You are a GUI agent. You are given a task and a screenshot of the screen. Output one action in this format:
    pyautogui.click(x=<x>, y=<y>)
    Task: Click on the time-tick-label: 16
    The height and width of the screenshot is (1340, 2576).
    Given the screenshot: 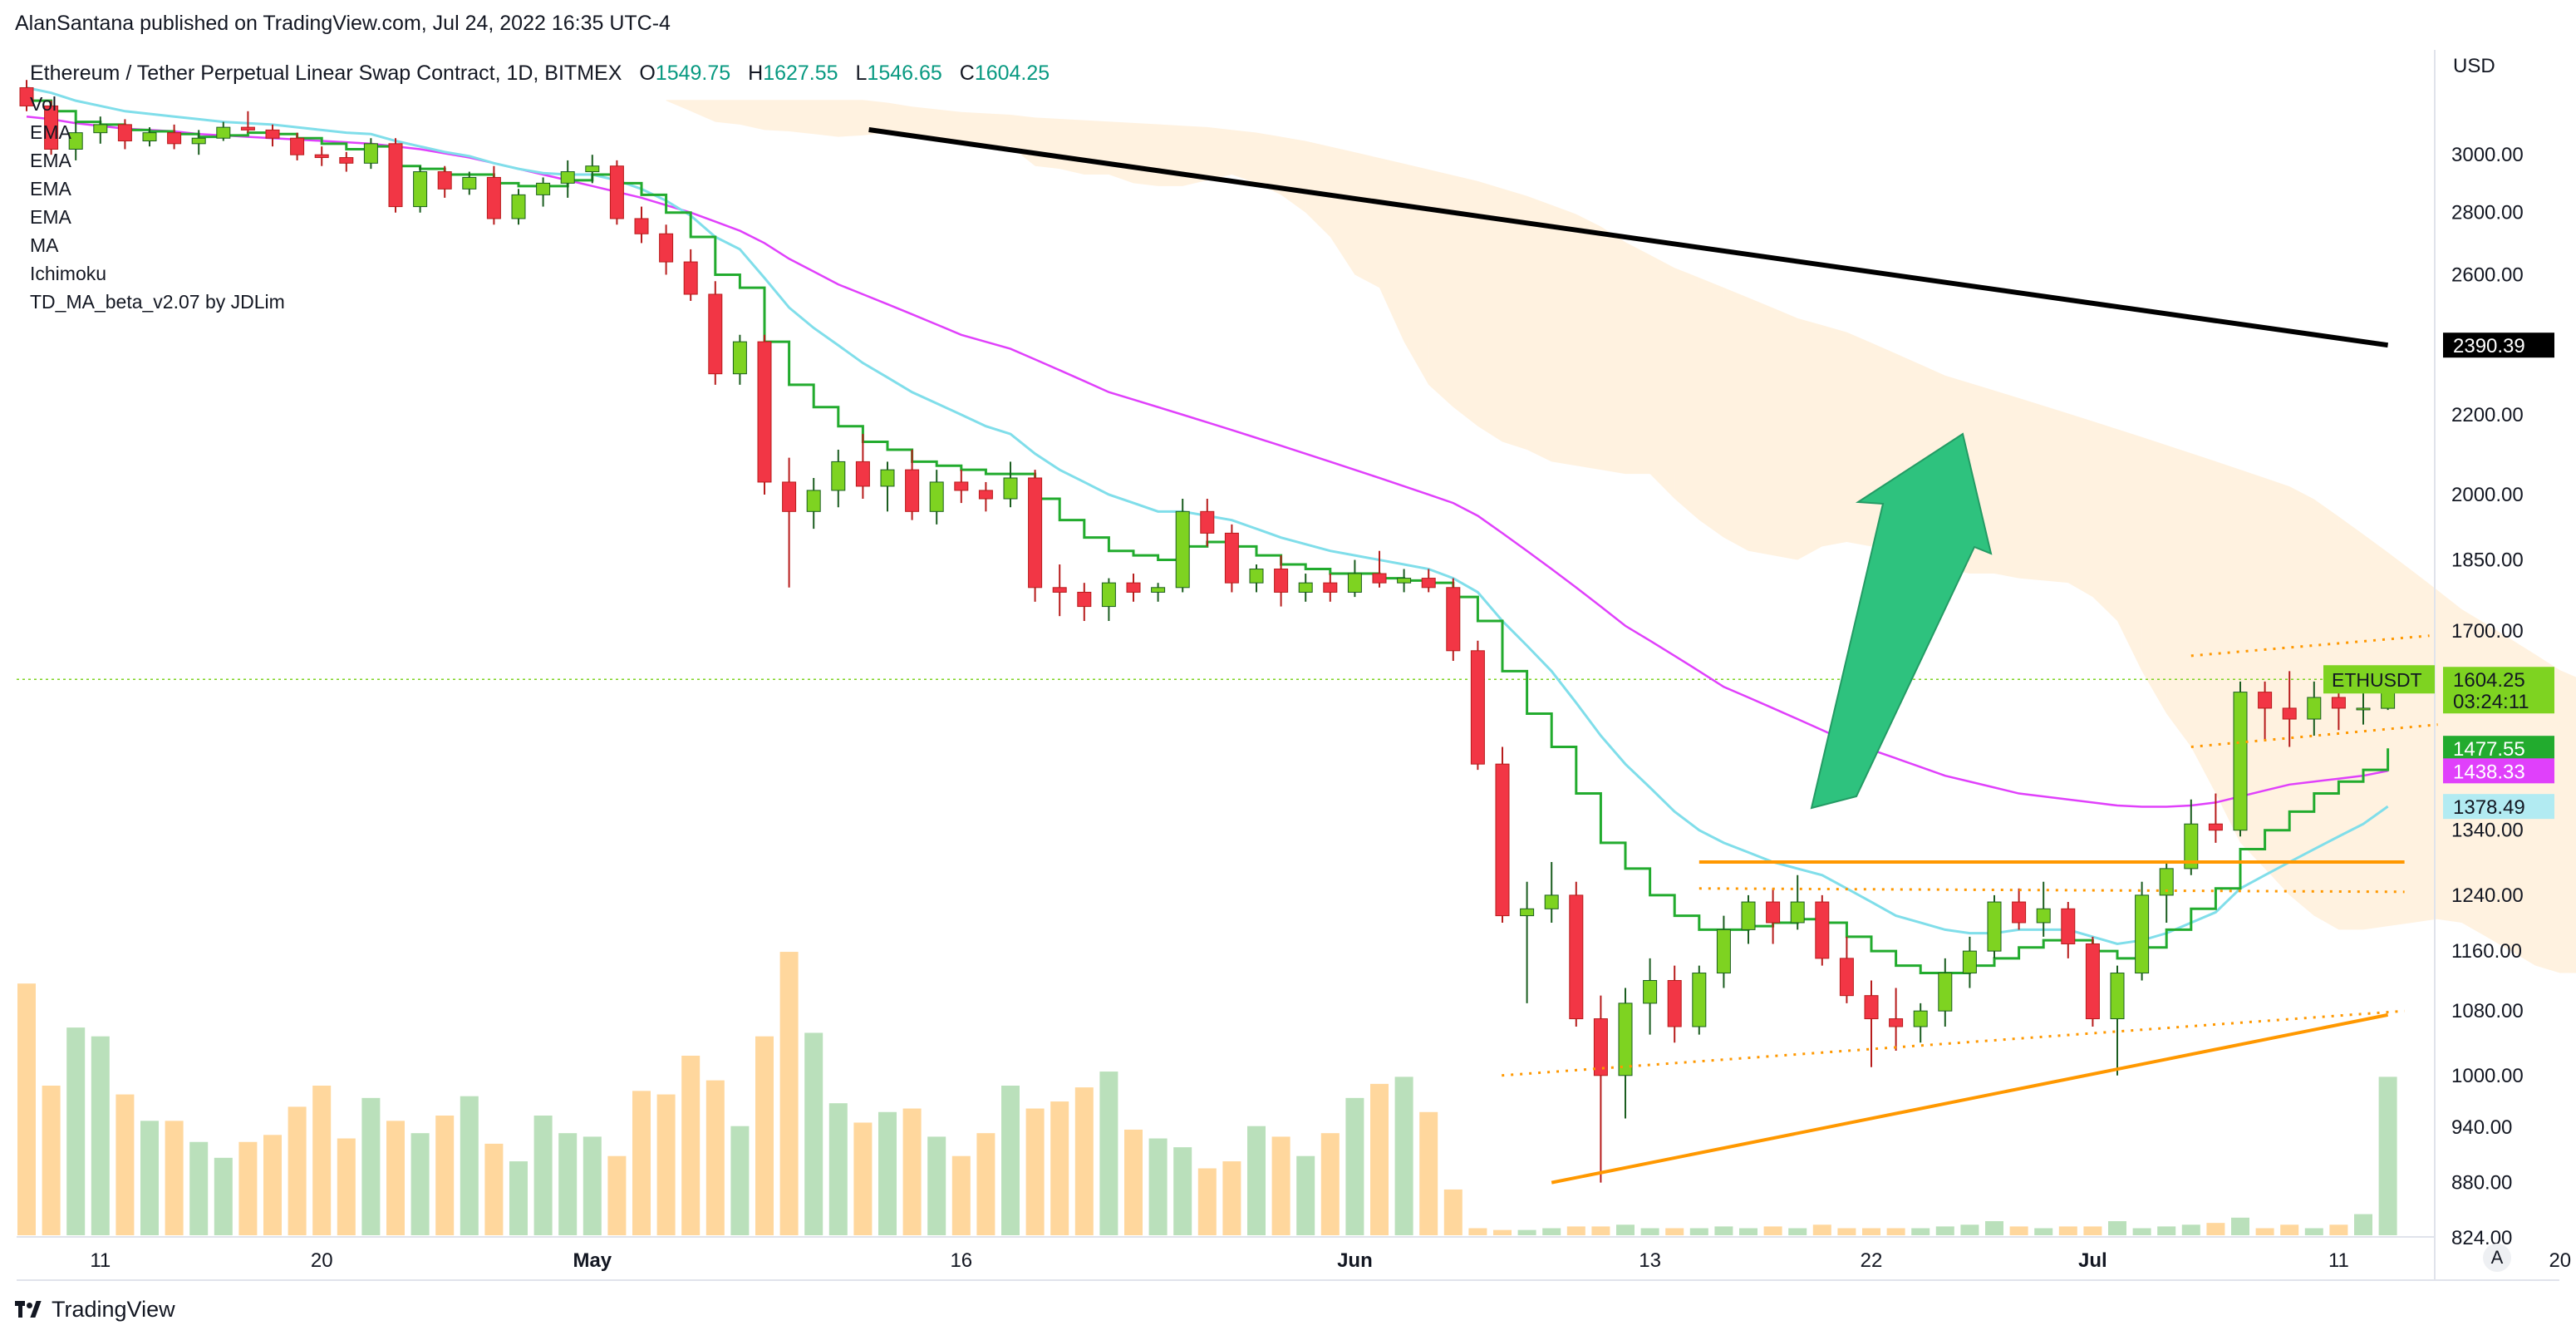 What is the action you would take?
    pyautogui.click(x=961, y=1260)
    